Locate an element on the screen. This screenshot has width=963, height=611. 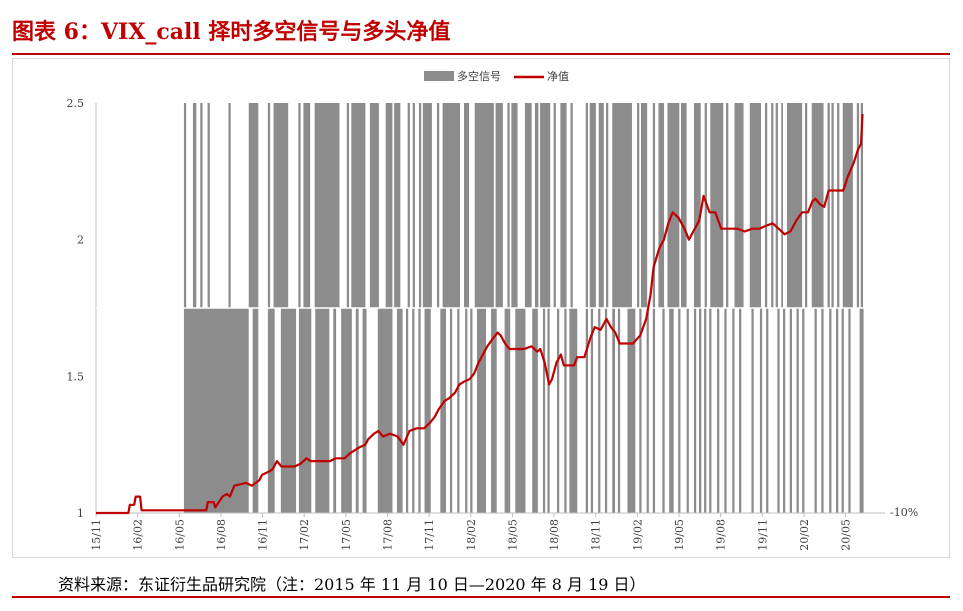
x-tick-label: 16/11 is located at coordinates (263, 535).